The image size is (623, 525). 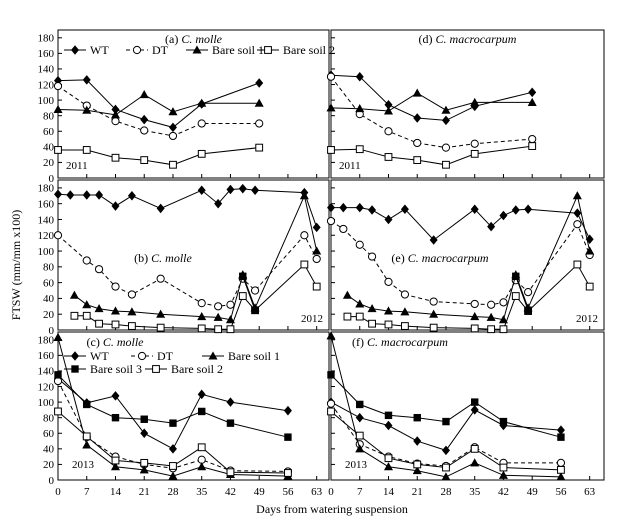 I want to click on legend-label: Bare soil 2, so click(x=197, y=369).